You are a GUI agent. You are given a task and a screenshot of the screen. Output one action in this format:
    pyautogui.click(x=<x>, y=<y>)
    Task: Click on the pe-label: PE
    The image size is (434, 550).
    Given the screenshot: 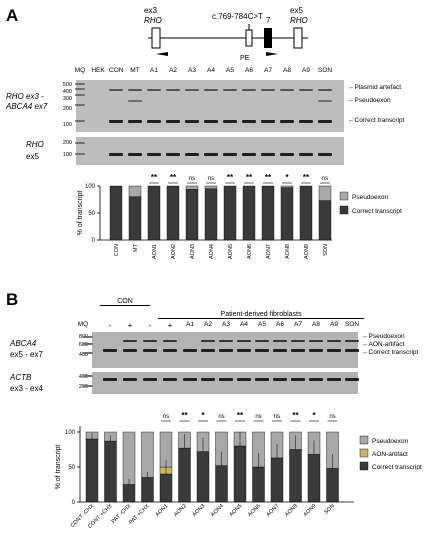 What is the action you would take?
    pyautogui.click(x=245, y=58)
    